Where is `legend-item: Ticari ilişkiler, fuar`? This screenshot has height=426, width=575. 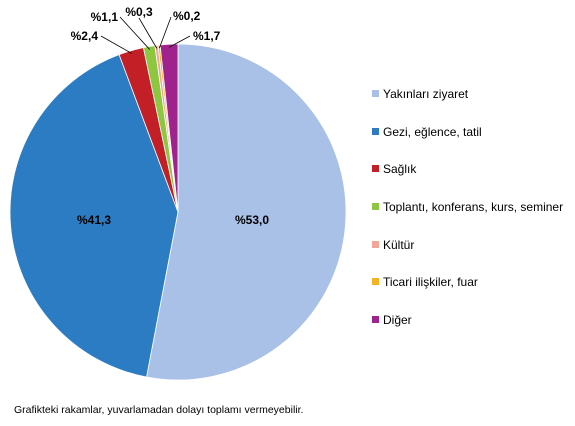 legend-item: Ticari ilişkiler, fuar is located at coordinates (472, 293).